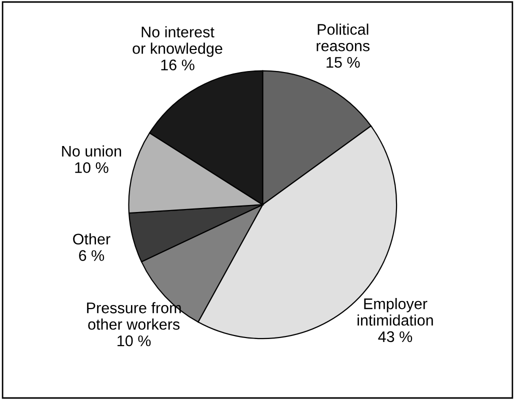  Describe the element at coordinates (91, 239) in the screenshot. I see `slice-label: Other` at that location.